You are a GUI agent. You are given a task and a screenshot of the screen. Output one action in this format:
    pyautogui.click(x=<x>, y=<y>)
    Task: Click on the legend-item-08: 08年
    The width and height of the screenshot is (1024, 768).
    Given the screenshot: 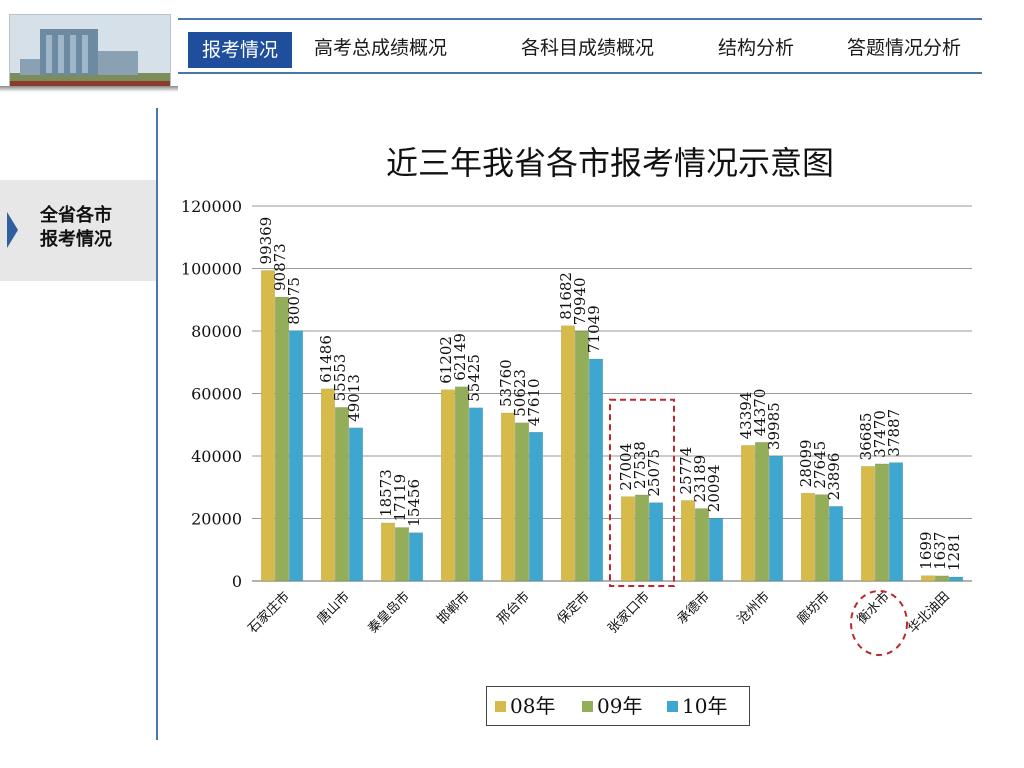 What is the action you would take?
    pyautogui.click(x=525, y=706)
    